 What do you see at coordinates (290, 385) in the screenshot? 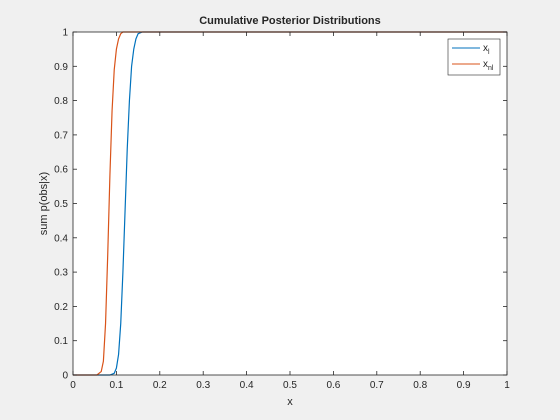
I see `x-tick-label: 0.5` at bounding box center [290, 385].